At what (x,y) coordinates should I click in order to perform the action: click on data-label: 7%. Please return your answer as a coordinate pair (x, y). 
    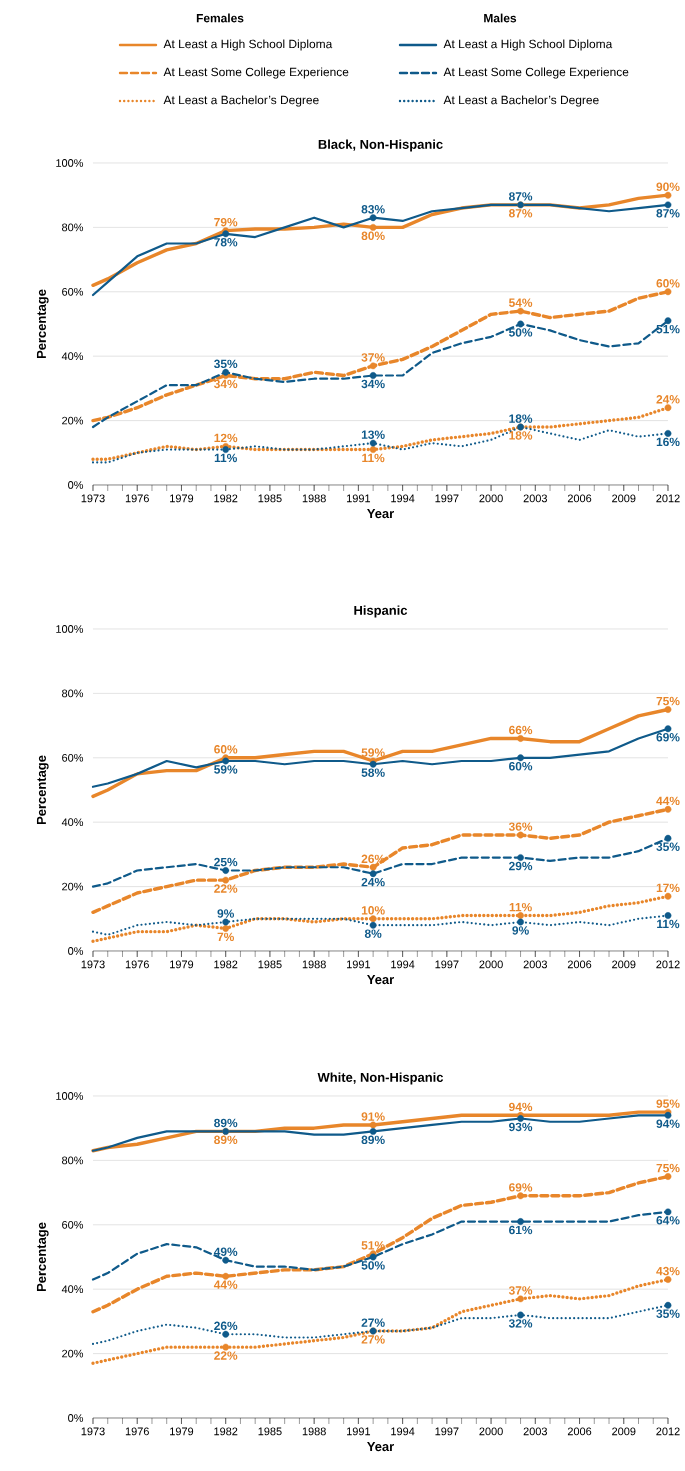
    Looking at the image, I should click on (226, 937).